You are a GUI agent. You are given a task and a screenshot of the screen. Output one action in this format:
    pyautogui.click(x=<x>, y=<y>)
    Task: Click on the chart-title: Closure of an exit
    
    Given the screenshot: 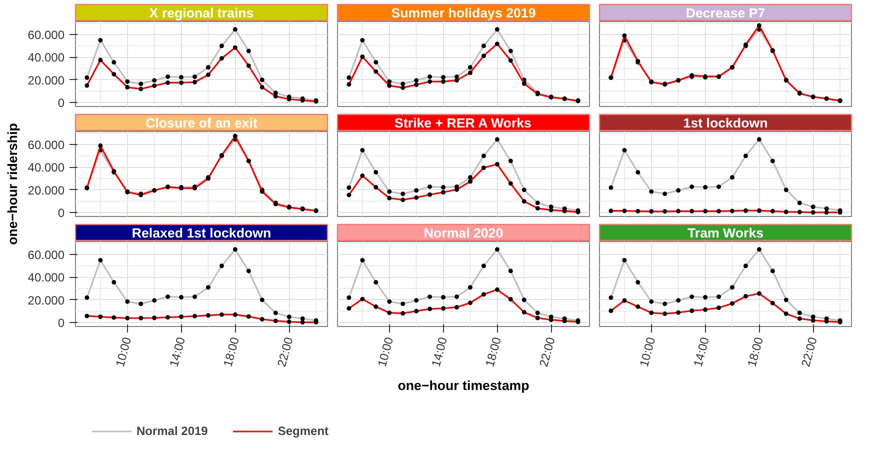 What is the action you would take?
    pyautogui.click(x=202, y=123)
    